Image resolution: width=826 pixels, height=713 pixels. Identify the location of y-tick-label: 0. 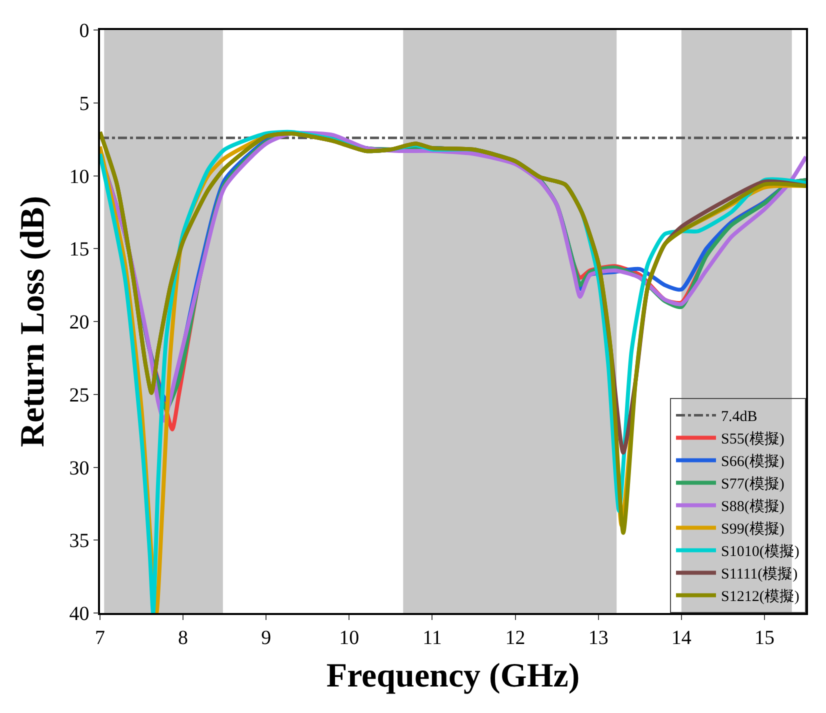
(84, 31).